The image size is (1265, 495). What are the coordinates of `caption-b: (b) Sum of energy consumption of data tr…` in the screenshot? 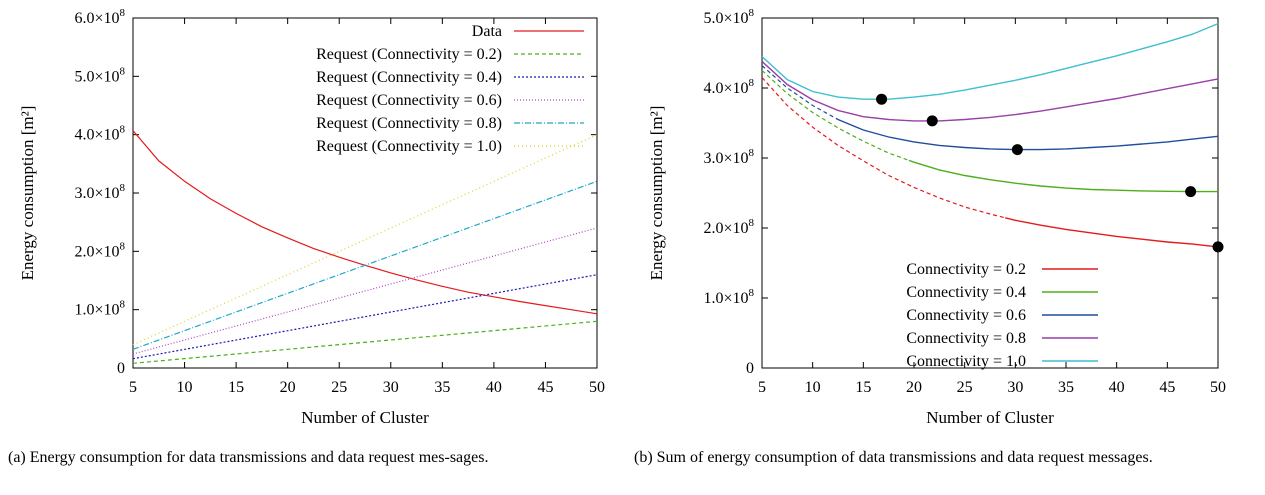 It's located at (893, 457).